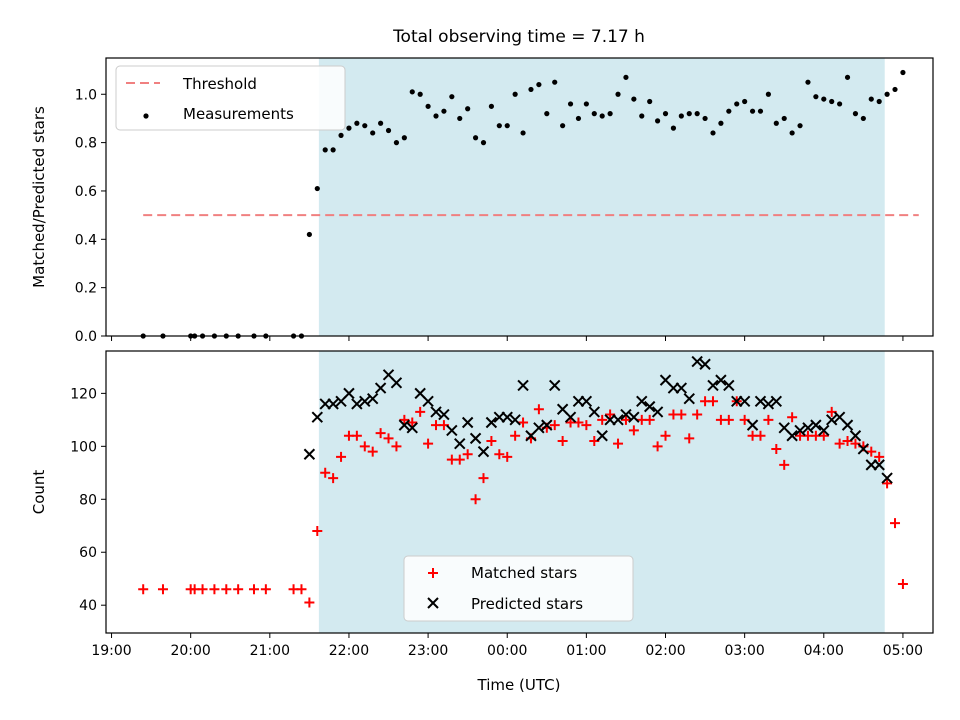 The width and height of the screenshot is (960, 720). I want to click on y-tick-label: 0.8, so click(86, 144).